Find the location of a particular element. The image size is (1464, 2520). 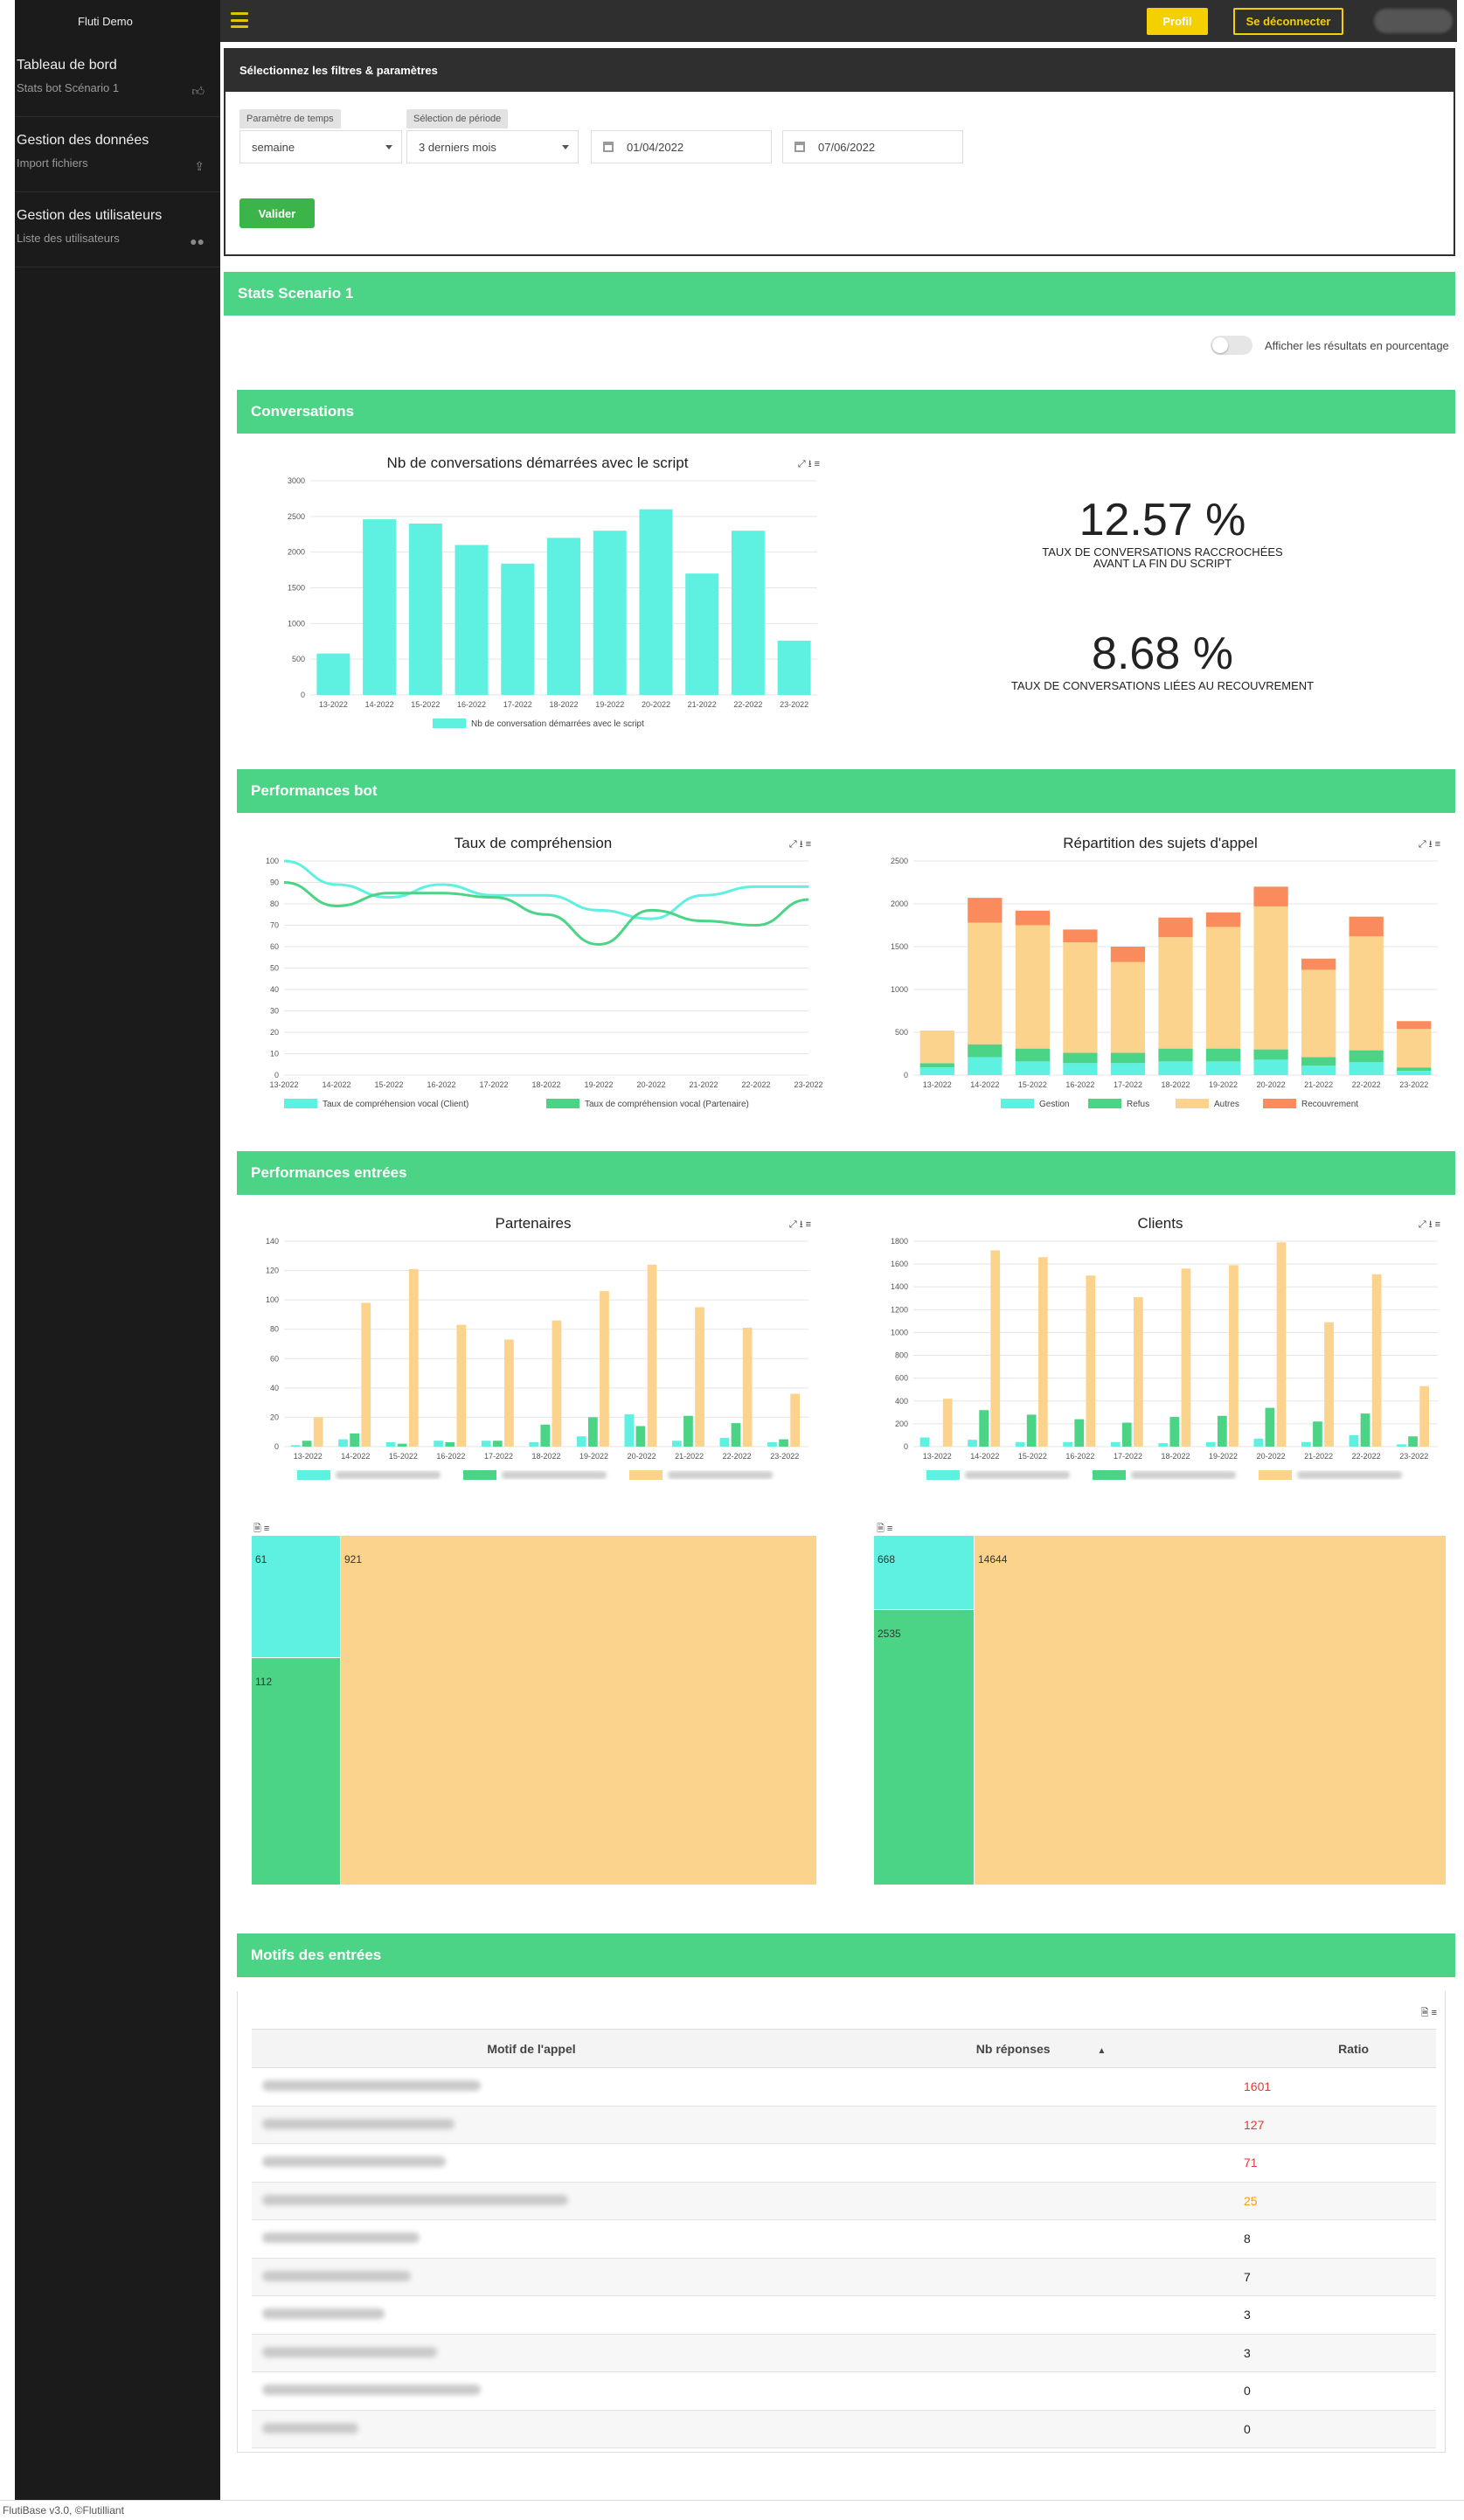

chevron-down-icon is located at coordinates (388, 147).